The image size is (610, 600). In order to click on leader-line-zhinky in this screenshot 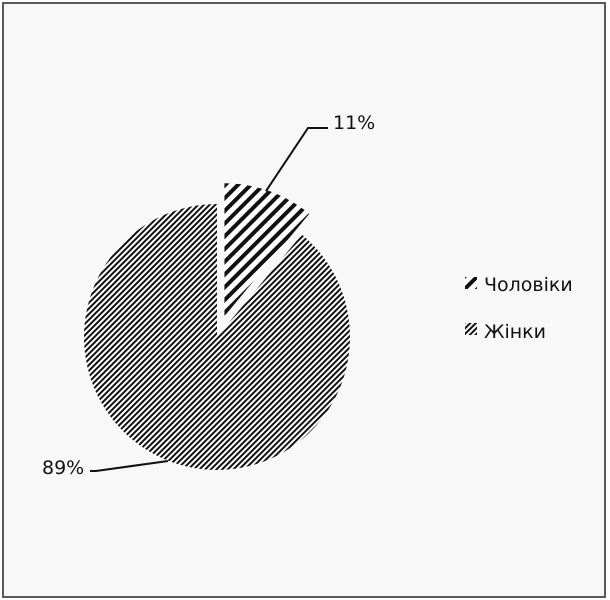, I will do `click(129, 466)`.